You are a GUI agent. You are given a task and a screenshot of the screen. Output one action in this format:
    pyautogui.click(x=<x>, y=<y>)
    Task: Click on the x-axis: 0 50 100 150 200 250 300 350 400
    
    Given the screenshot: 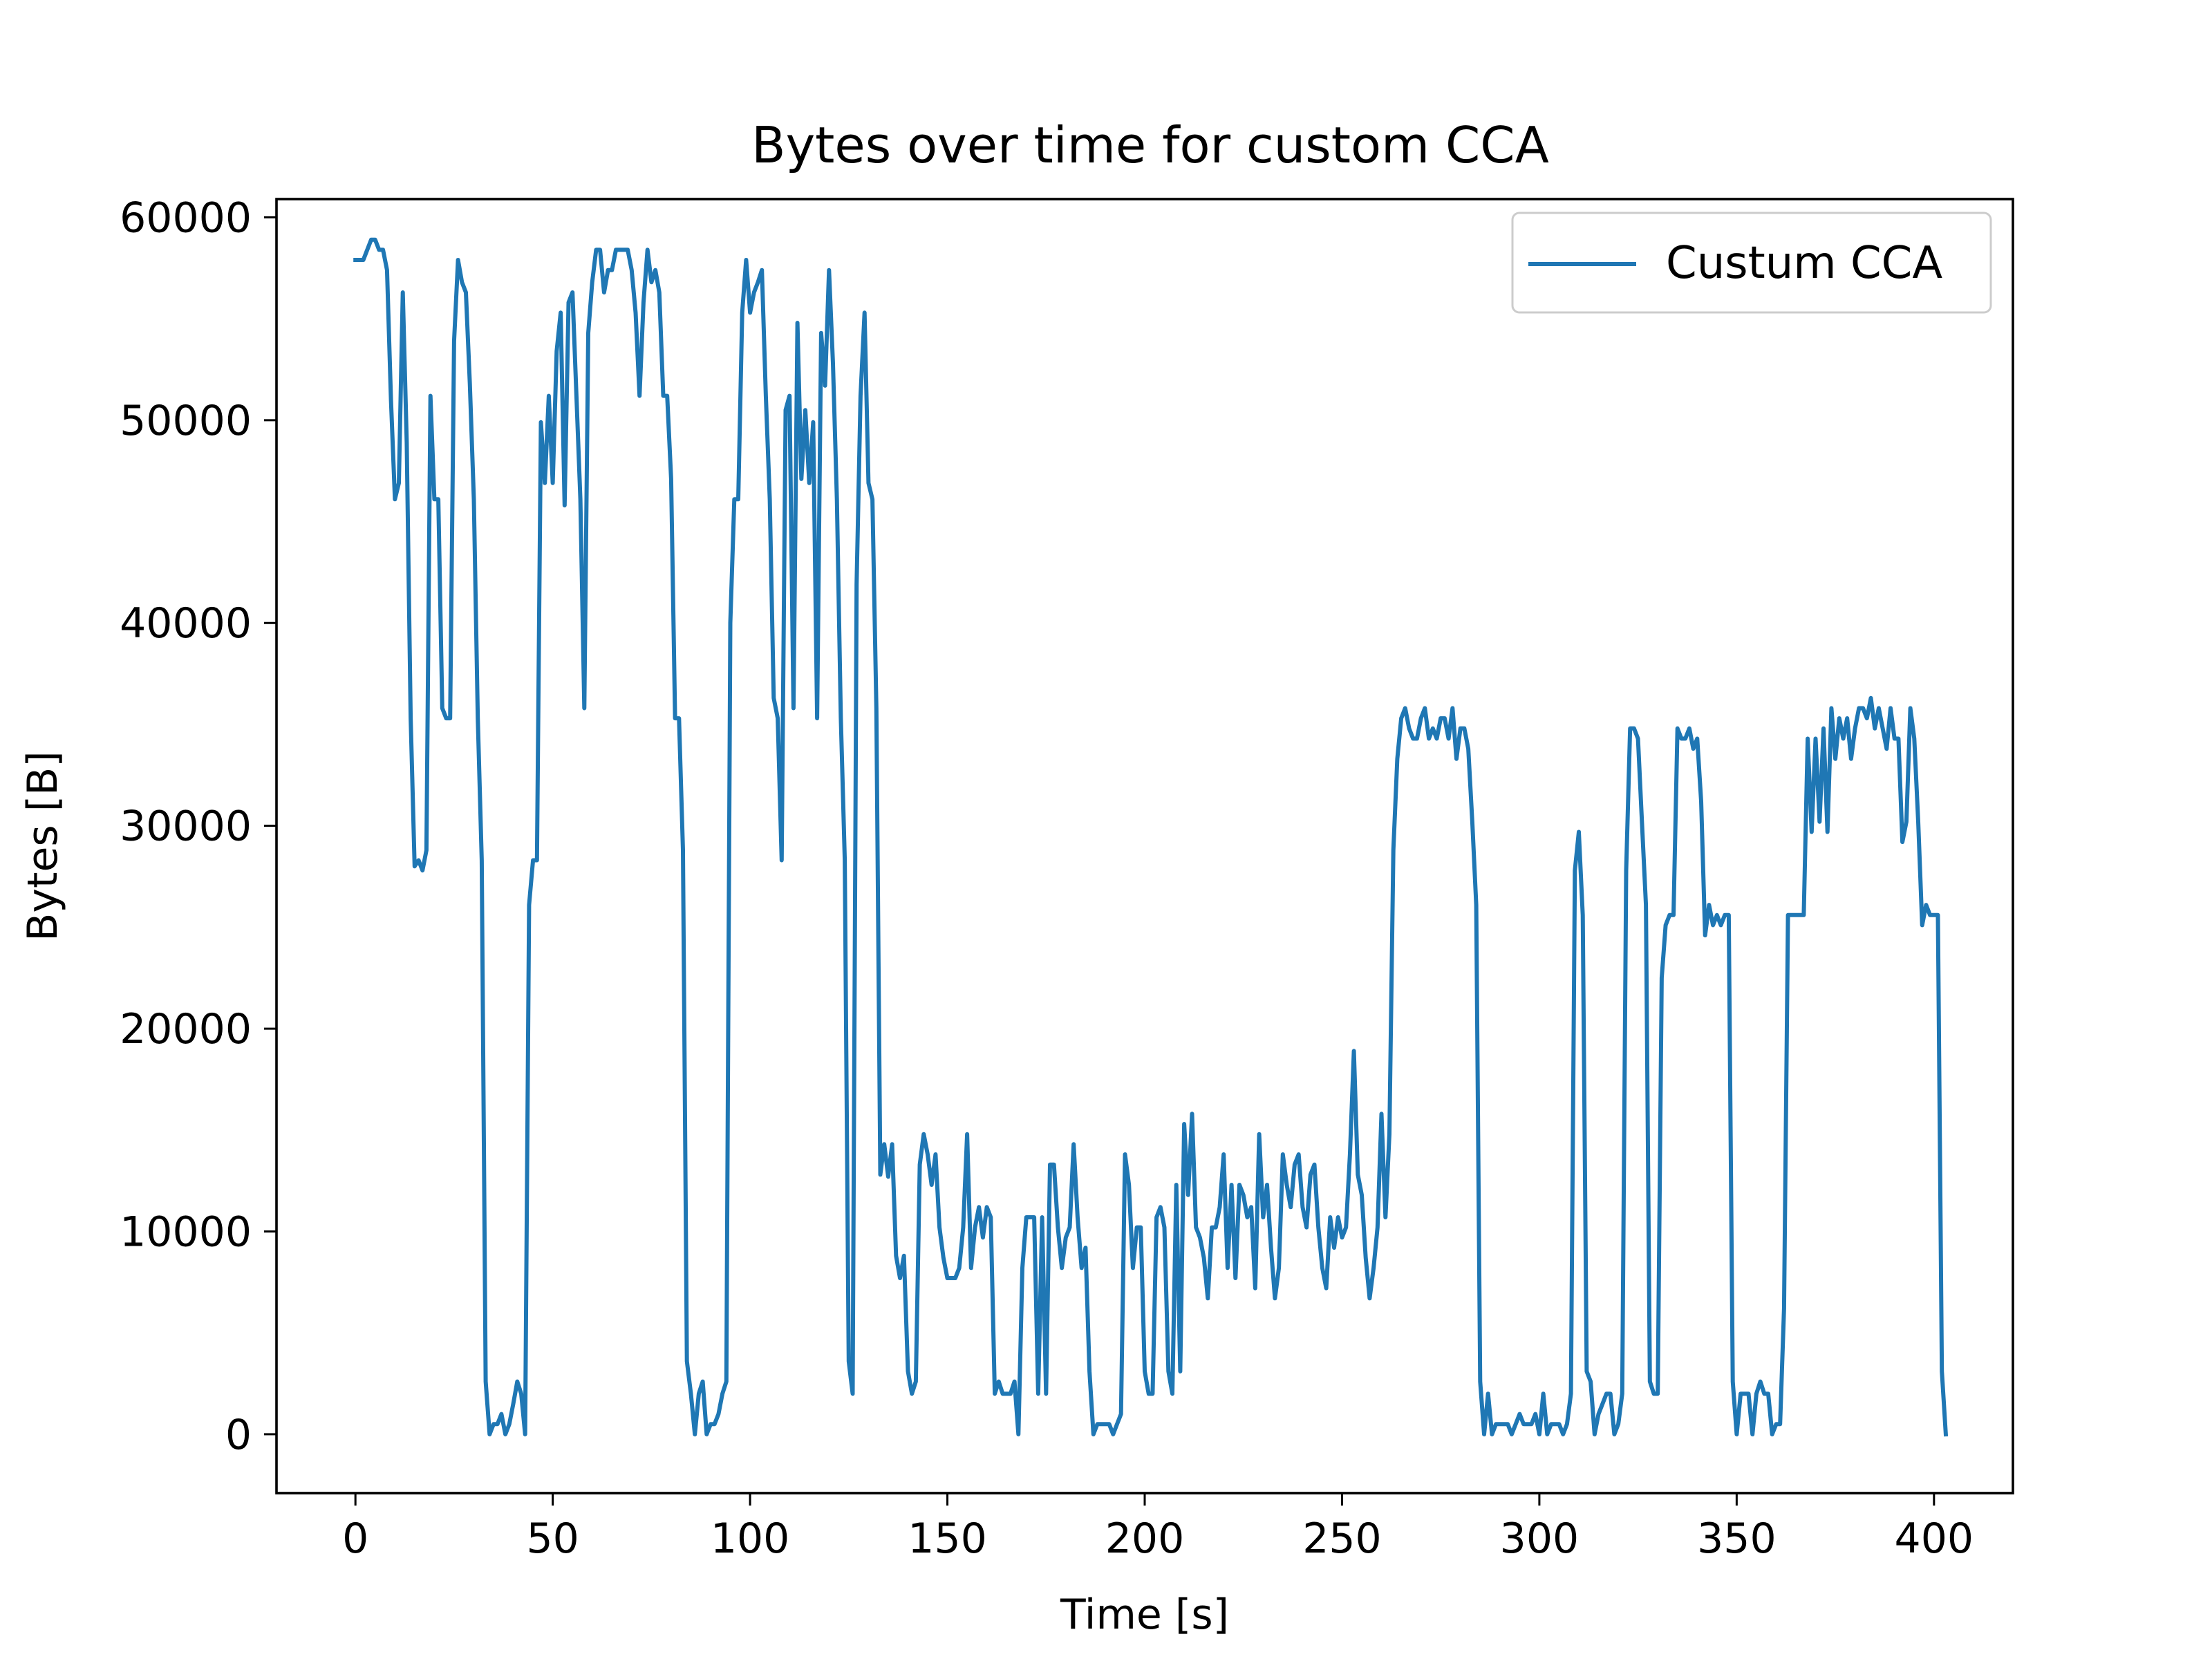 What is the action you would take?
    pyautogui.click(x=1158, y=1528)
    